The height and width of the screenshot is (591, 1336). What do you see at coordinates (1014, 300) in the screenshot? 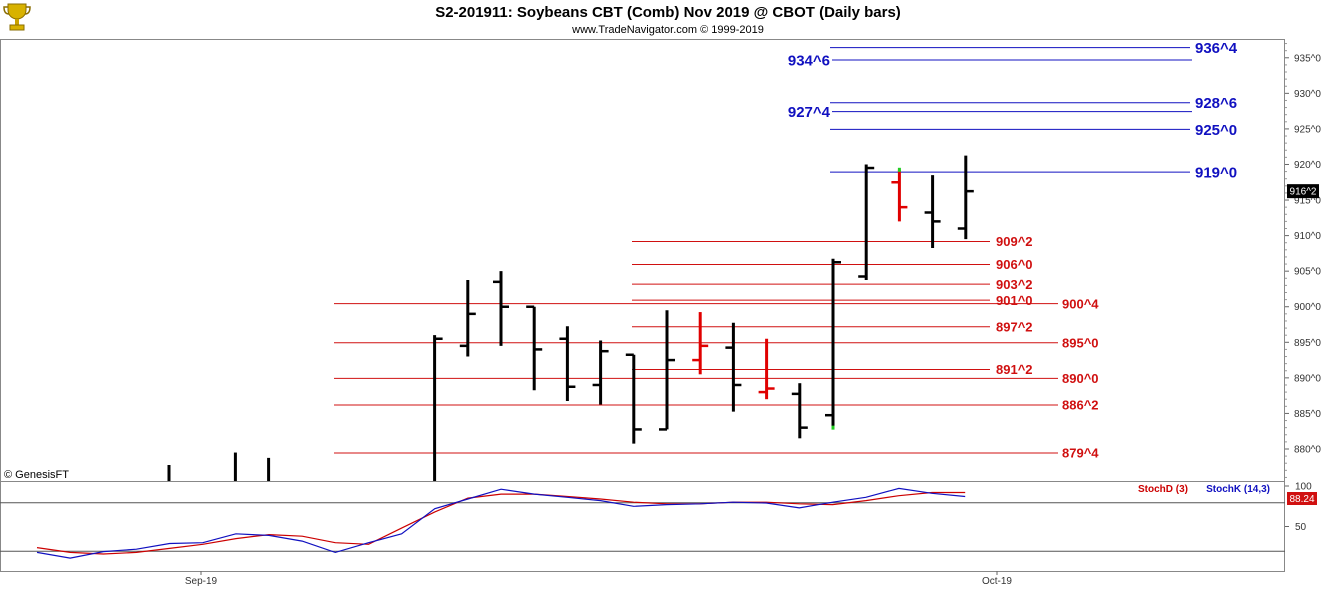
I see `level-label: 901^0` at bounding box center [1014, 300].